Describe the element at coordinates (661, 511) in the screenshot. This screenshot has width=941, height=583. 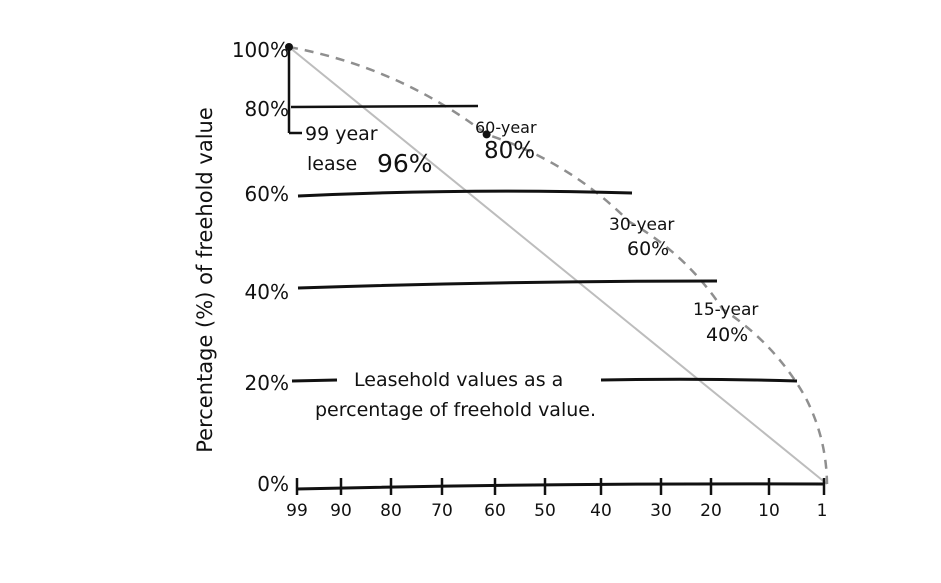
I see `x-tick-label-30: 30` at that location.